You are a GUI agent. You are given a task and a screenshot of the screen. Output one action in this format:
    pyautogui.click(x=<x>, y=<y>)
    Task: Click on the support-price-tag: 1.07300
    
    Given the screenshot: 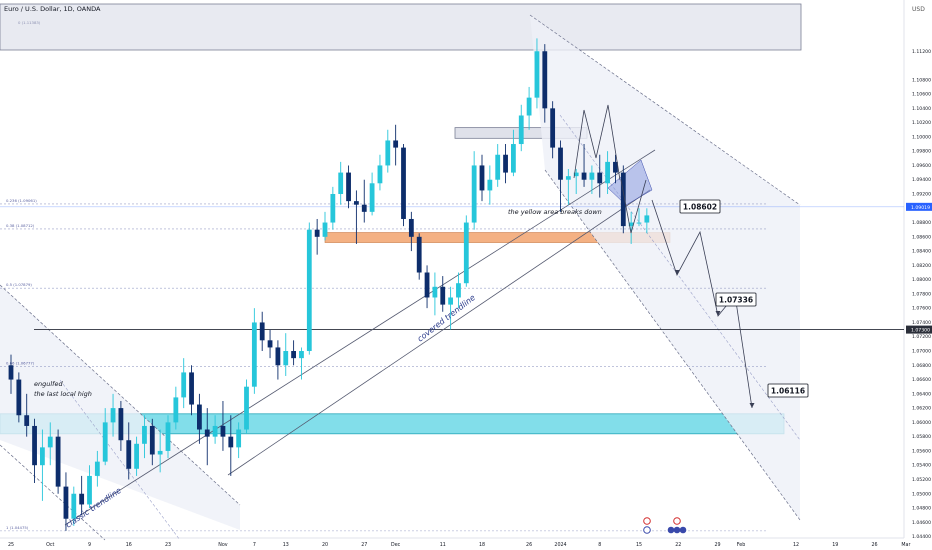 What is the action you would take?
    pyautogui.click(x=920, y=331)
    